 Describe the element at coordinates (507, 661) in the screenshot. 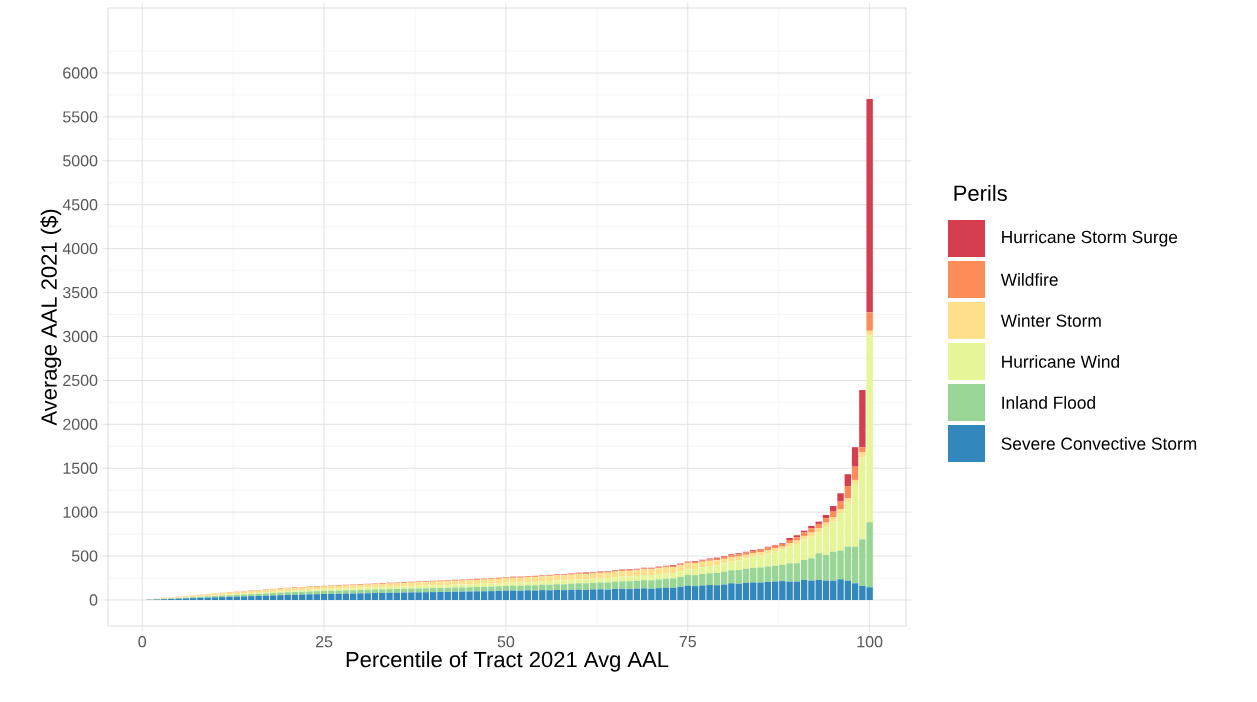

I see `x-axis-title: Percentile of Tract 2021 Avg AAL` at that location.